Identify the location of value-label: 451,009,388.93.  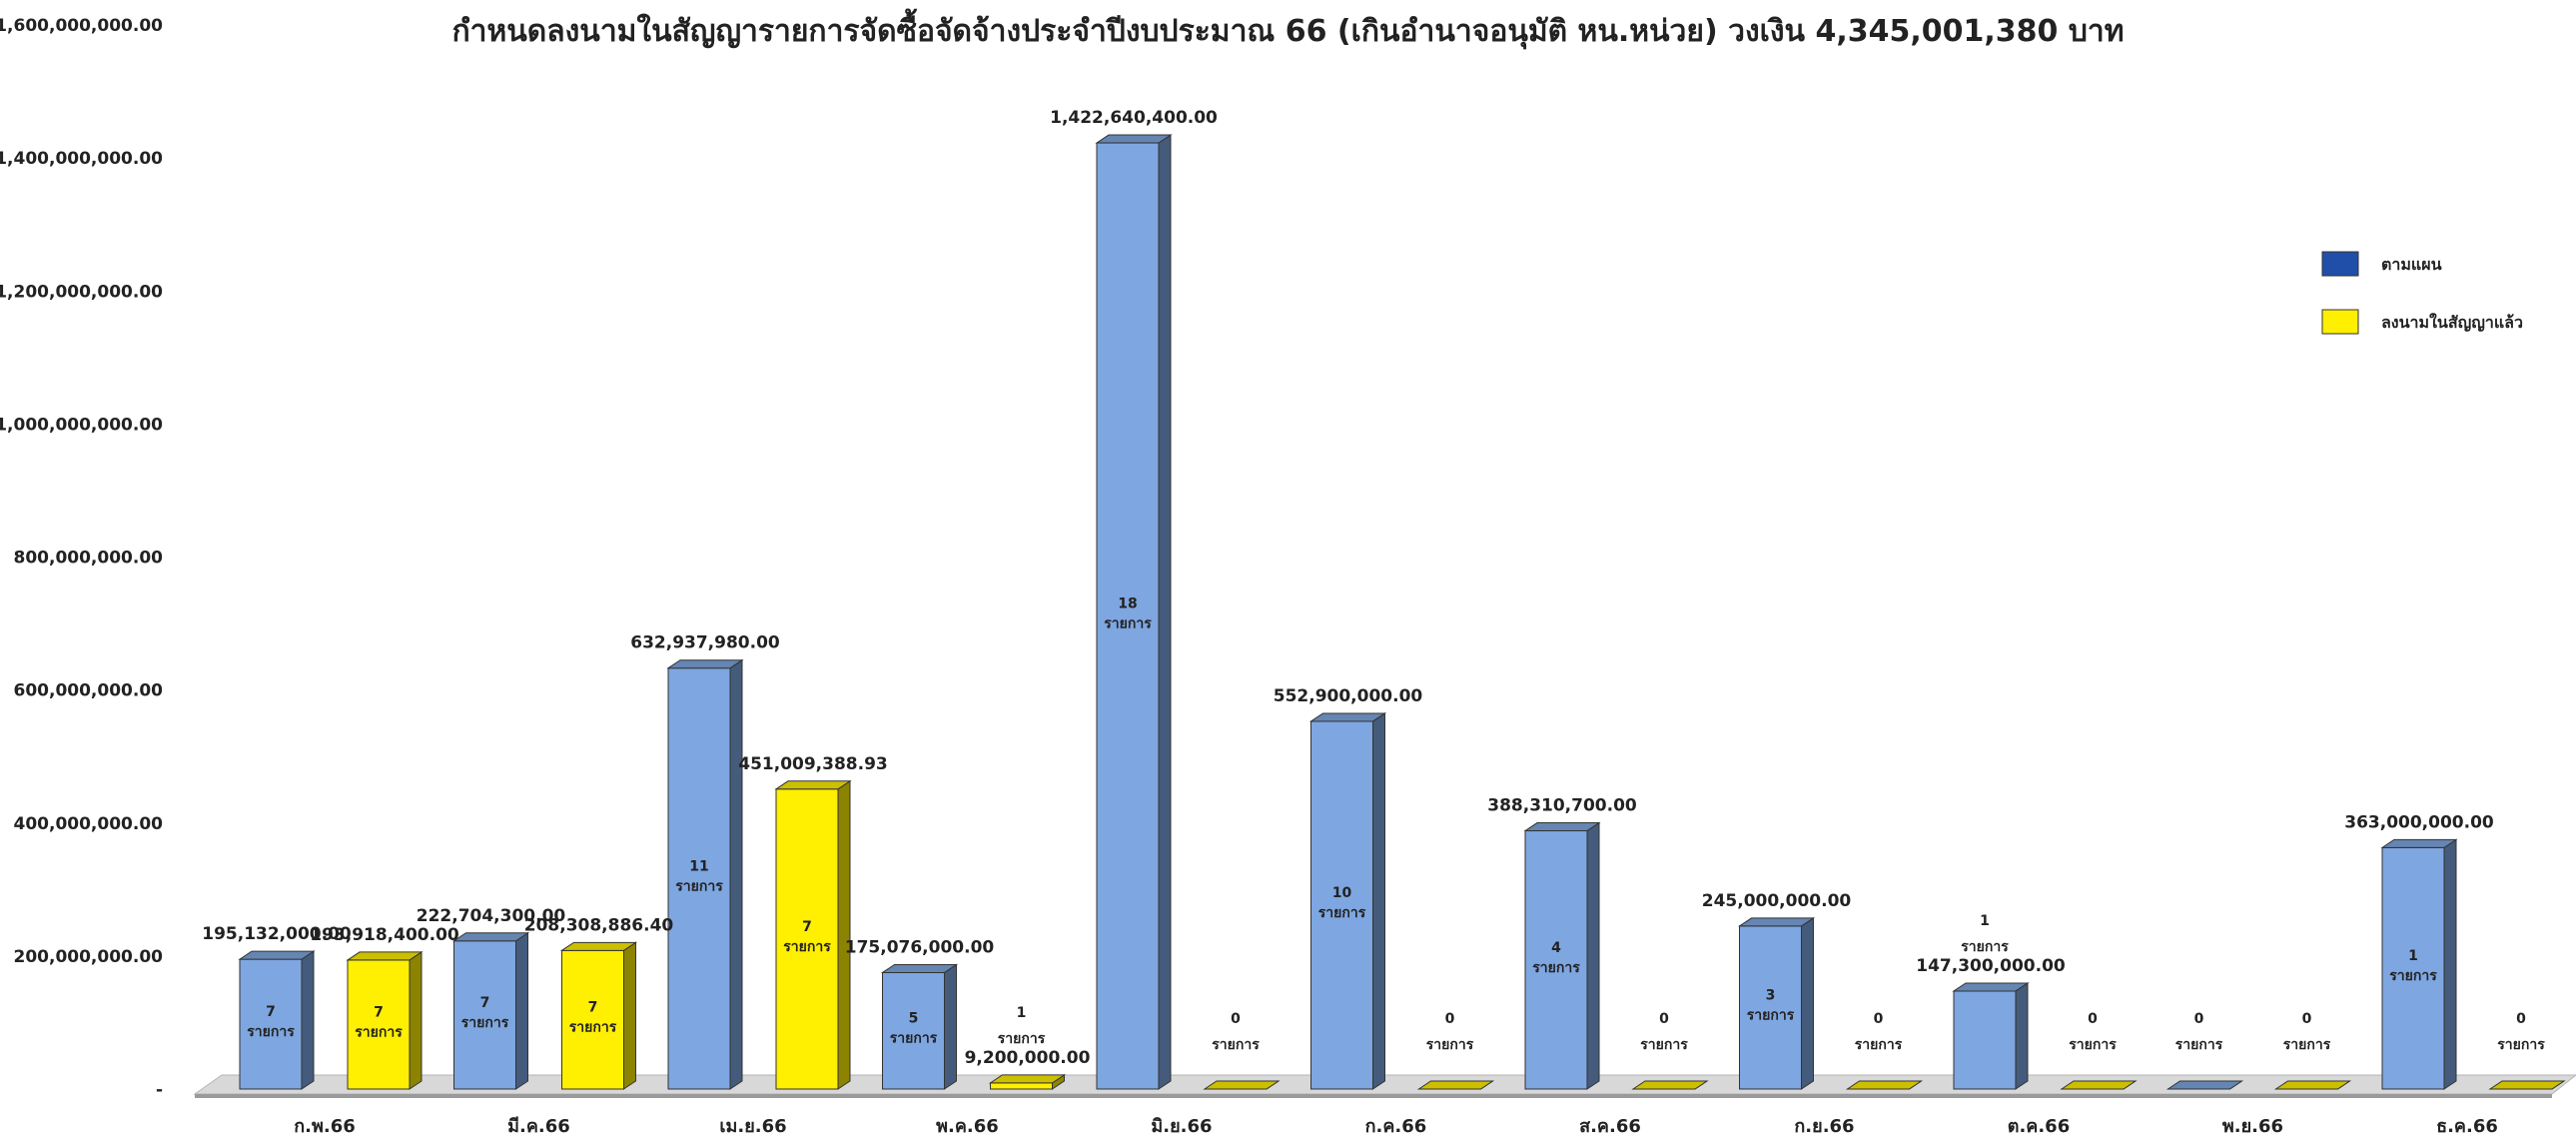
(813, 764).